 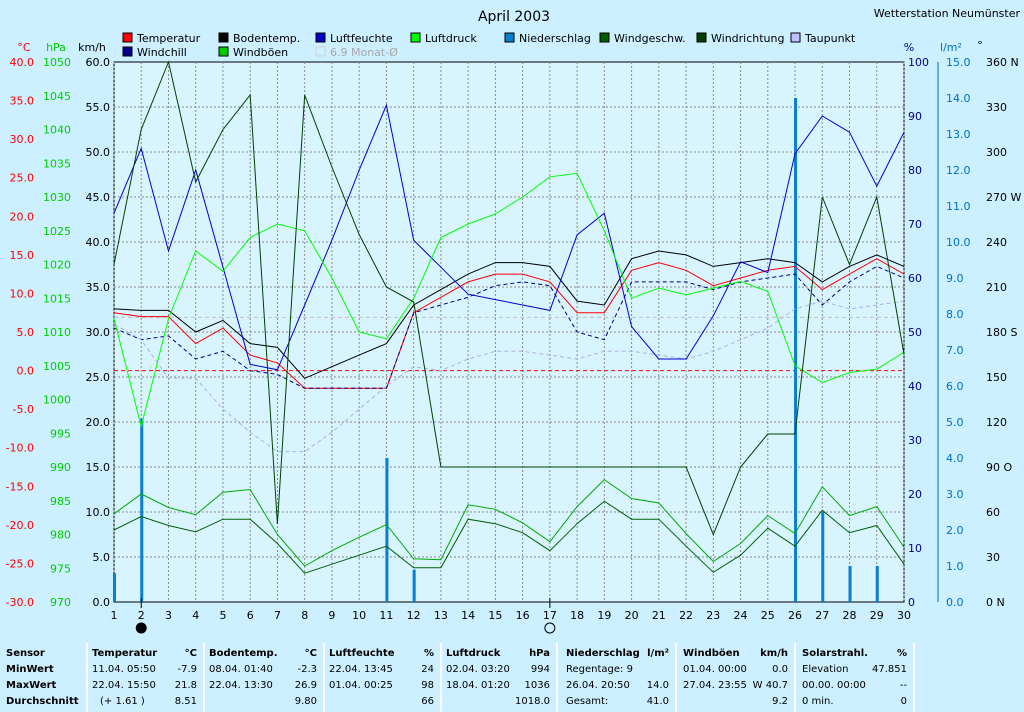 What do you see at coordinates (577, 615) in the screenshot?
I see `x-tick-label: 18` at bounding box center [577, 615].